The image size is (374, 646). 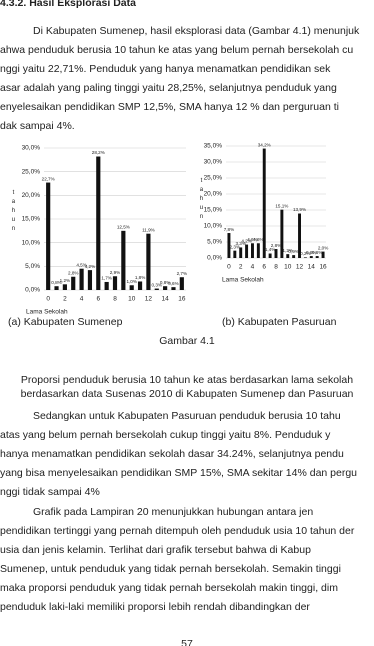 I want to click on value-label: 28,2%, so click(x=98, y=152).